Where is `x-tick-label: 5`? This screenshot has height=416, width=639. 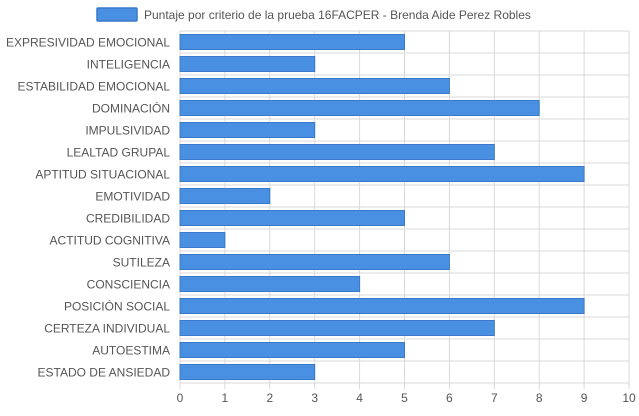
x-tick-label: 5 is located at coordinates (404, 398).